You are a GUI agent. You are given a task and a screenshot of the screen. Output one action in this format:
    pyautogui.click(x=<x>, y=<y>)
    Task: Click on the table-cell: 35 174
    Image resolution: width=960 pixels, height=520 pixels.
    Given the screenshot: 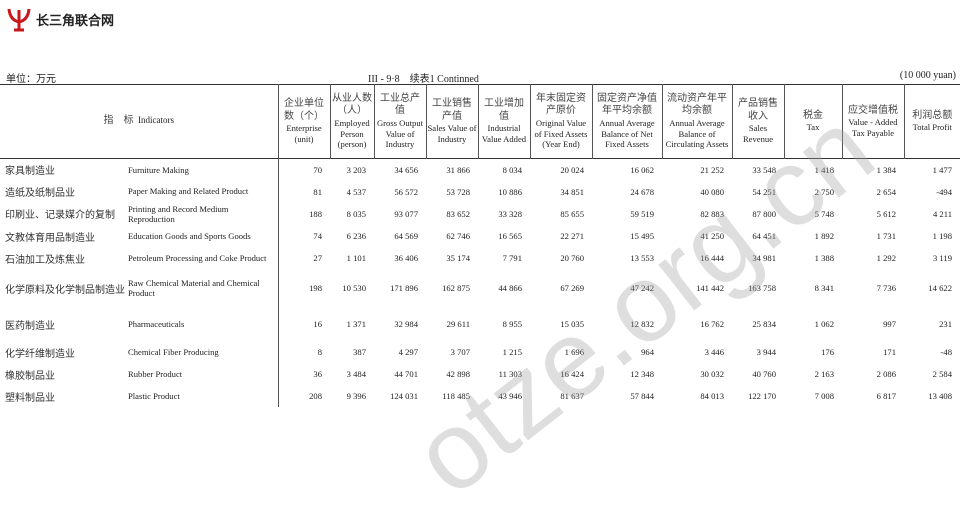 What is the action you would take?
    pyautogui.click(x=458, y=258)
    